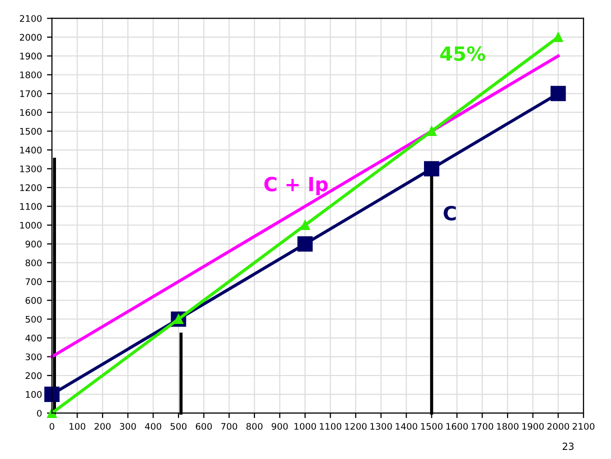 The image size is (611, 459). I want to click on x-tick-label: 1000, so click(305, 426).